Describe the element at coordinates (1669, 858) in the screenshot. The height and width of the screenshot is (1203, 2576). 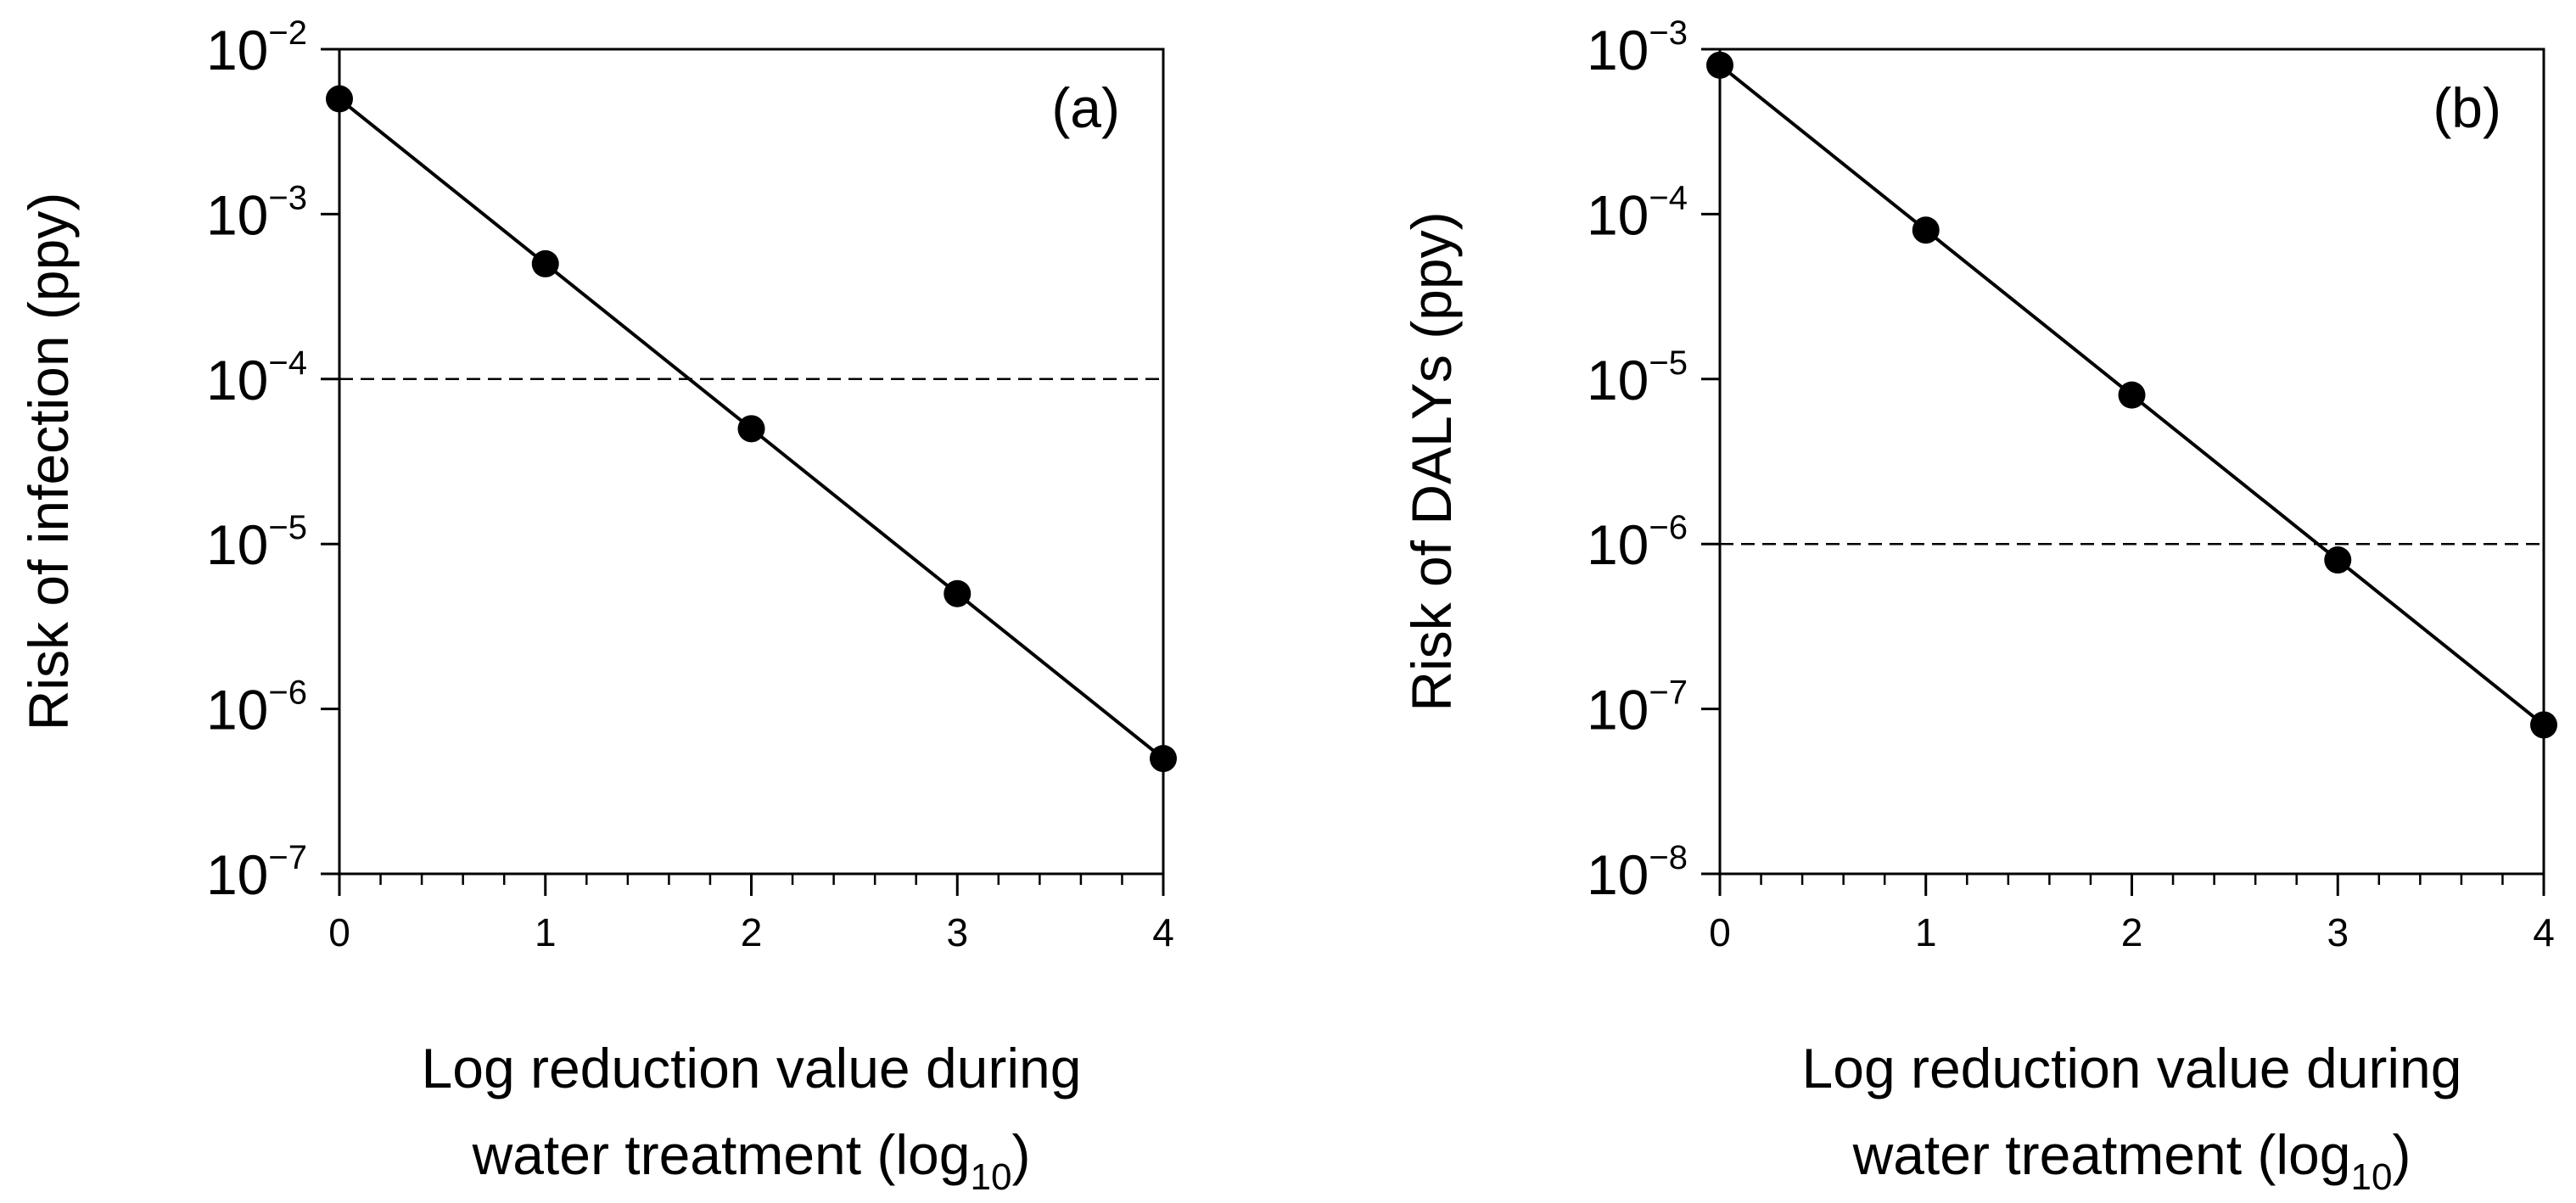
I see `y-tick-exponent: −8` at that location.